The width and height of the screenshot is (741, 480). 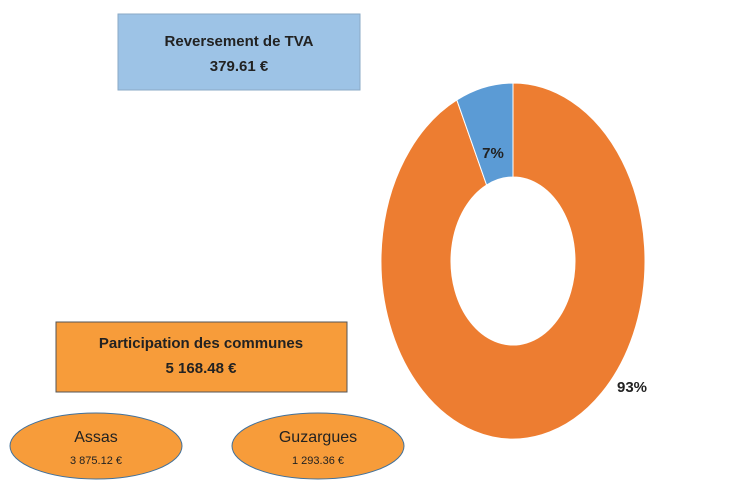 What do you see at coordinates (239, 66) in the screenshot?
I see `tva-amount: 379.61 €` at bounding box center [239, 66].